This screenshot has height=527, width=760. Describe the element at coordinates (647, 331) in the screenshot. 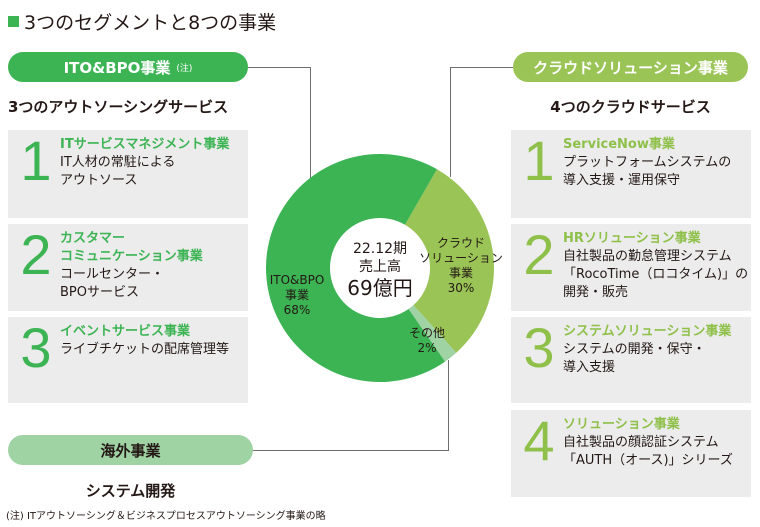

I see `service-name: システムソリューション事業` at that location.